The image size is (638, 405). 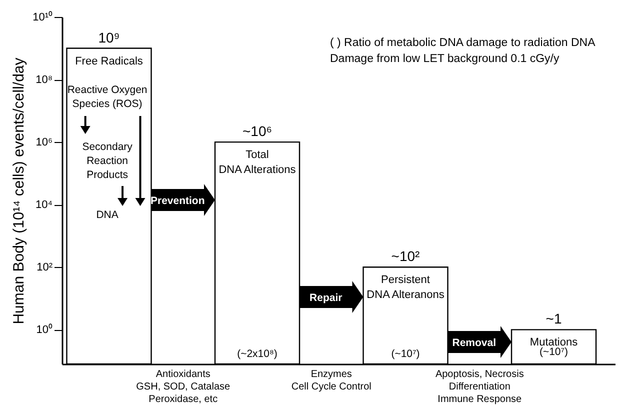 What do you see at coordinates (44, 142) in the screenshot?
I see `y-tick-label: 10⁶` at bounding box center [44, 142].